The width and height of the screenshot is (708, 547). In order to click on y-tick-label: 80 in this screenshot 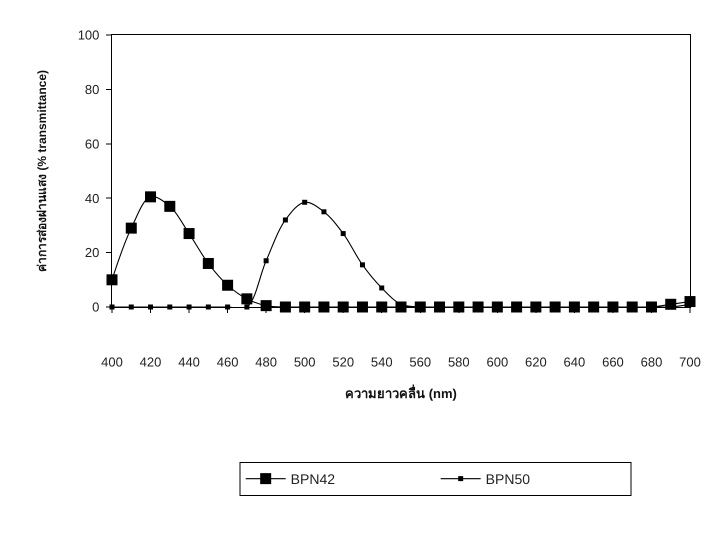, I will do `click(92, 89)`.